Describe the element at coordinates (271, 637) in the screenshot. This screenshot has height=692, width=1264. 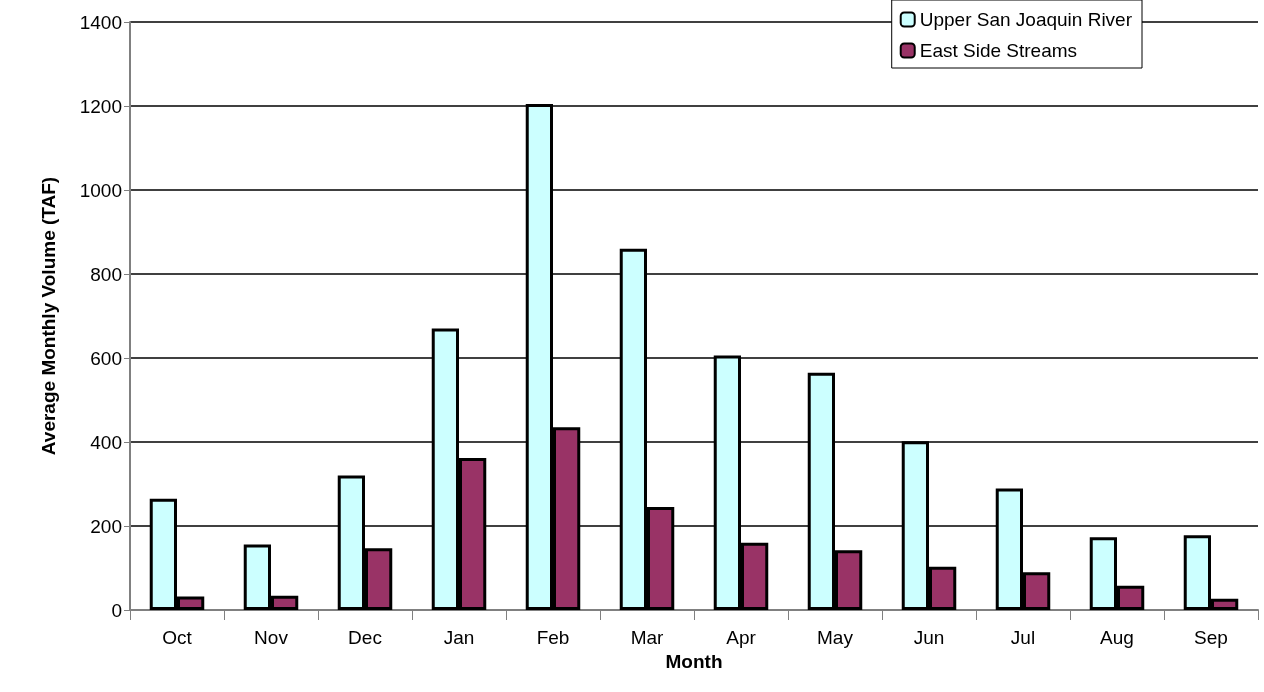
I see `x-tick-label: Nov` at that location.